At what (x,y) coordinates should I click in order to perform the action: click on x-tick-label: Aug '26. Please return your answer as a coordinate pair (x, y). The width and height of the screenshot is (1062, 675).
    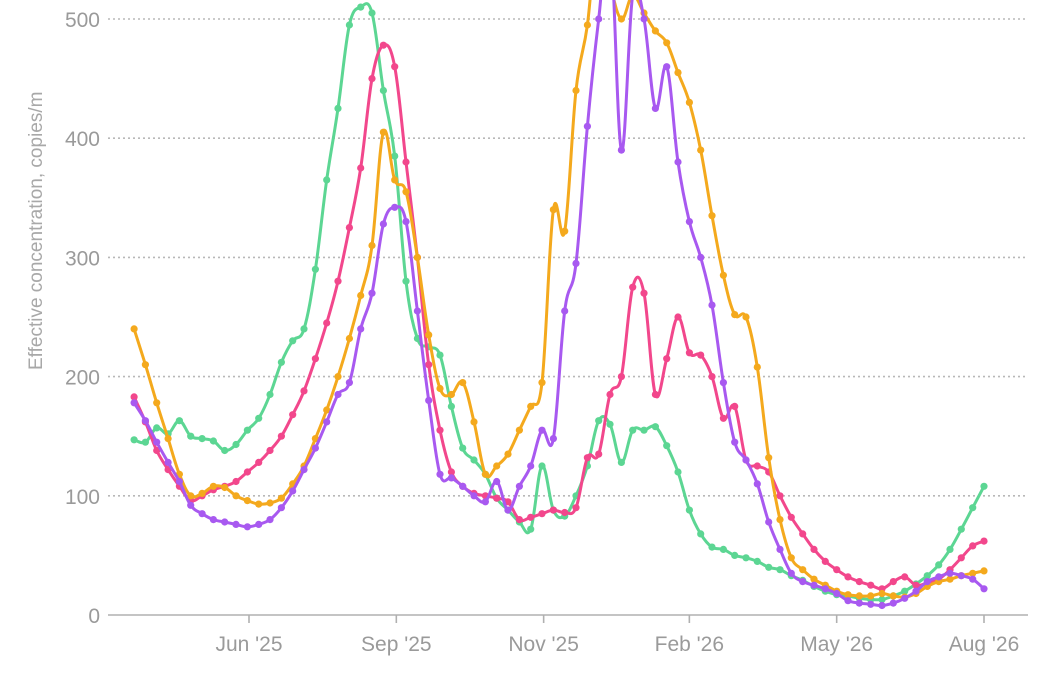
    Looking at the image, I should click on (984, 644).